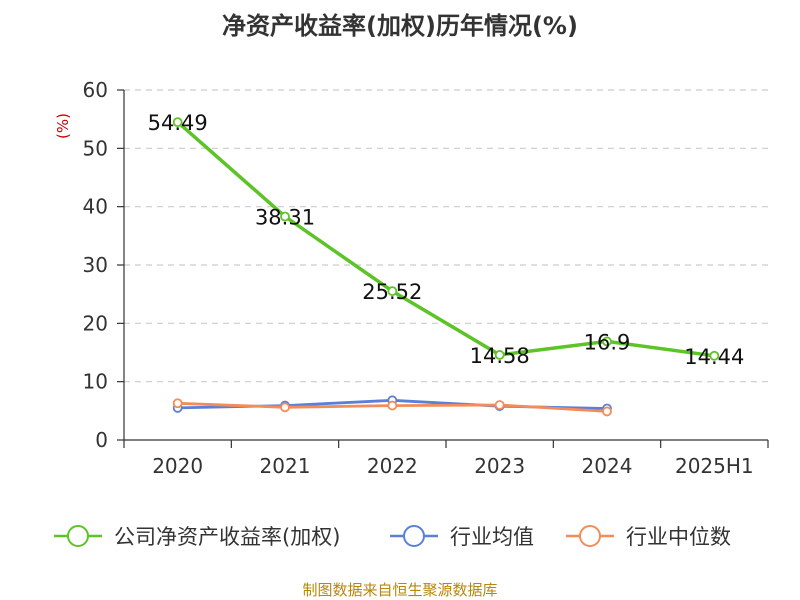  I want to click on legend-label: 行业均值, so click(492, 537).